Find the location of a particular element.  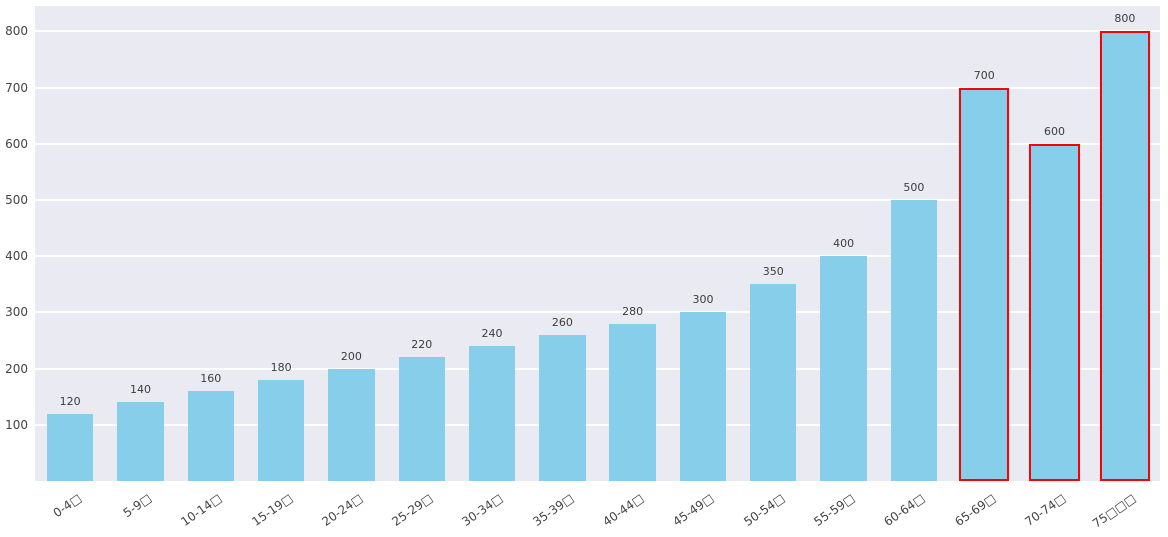

bar-slot: 200 is located at coordinates (351, 243).